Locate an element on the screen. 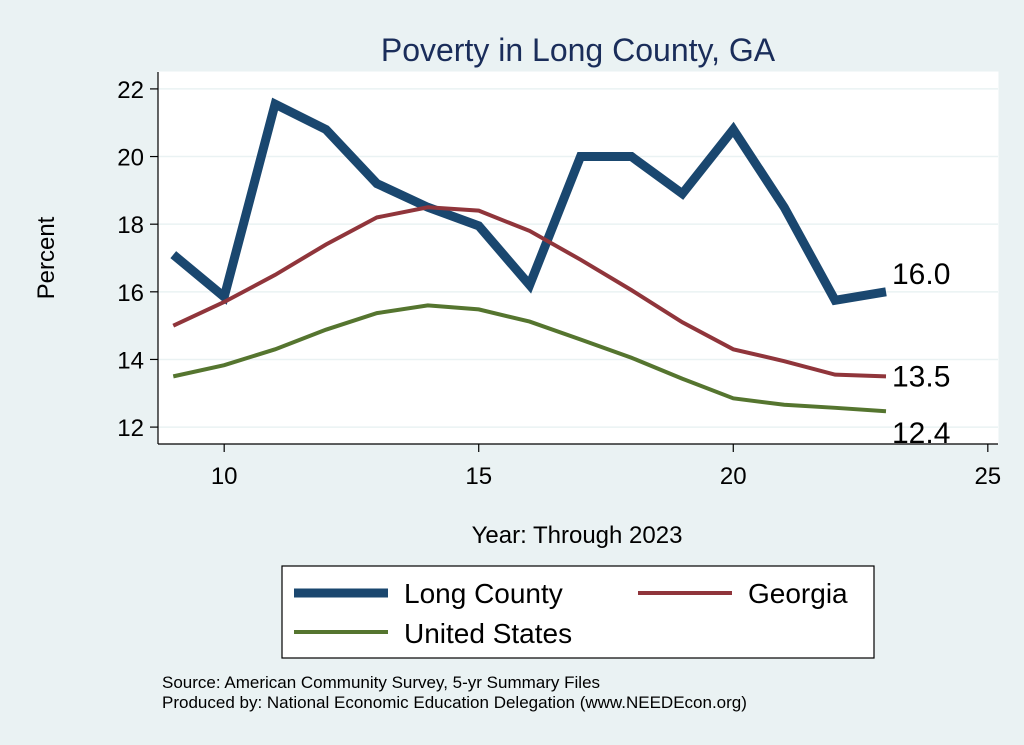 This screenshot has height=745, width=1024. x-tick-label: 25 is located at coordinates (987, 476).